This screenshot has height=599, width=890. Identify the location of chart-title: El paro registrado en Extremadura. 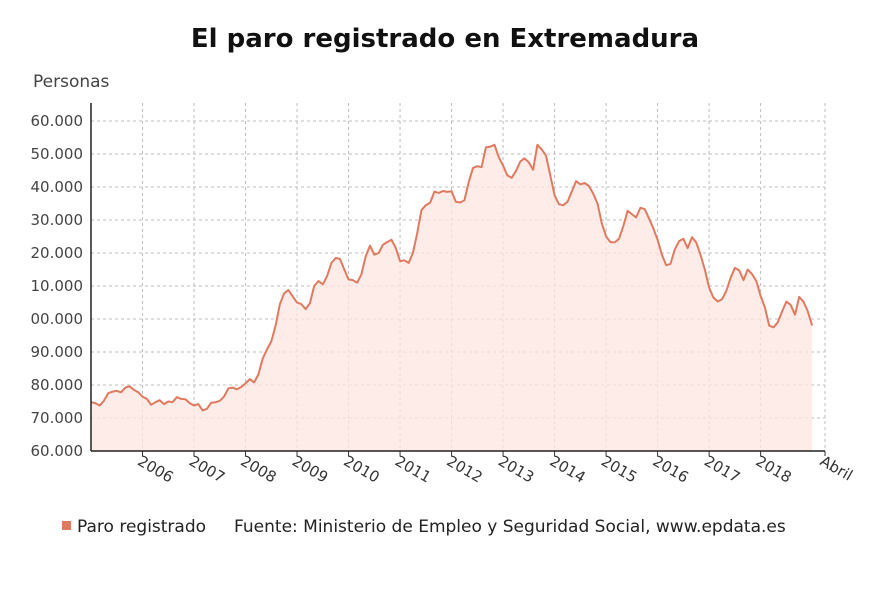
(445, 39).